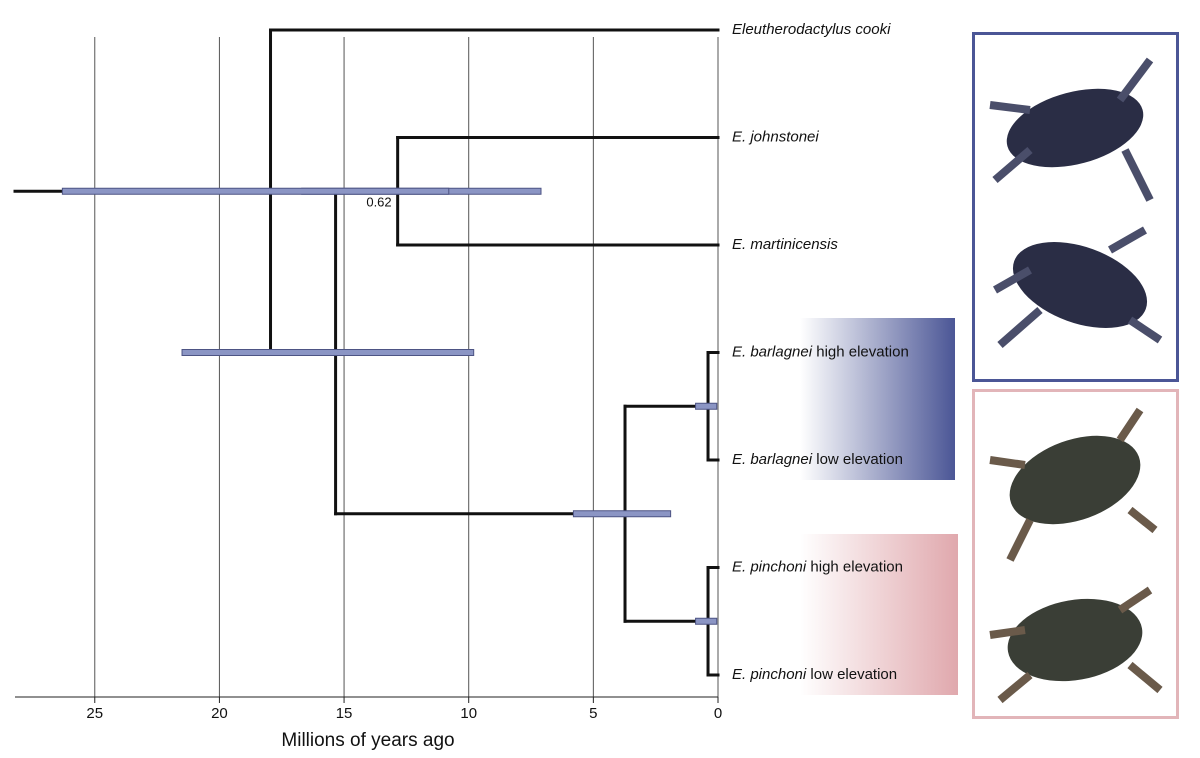 The height and width of the screenshot is (758, 1200). I want to click on x-tick-label: 0, so click(718, 713).